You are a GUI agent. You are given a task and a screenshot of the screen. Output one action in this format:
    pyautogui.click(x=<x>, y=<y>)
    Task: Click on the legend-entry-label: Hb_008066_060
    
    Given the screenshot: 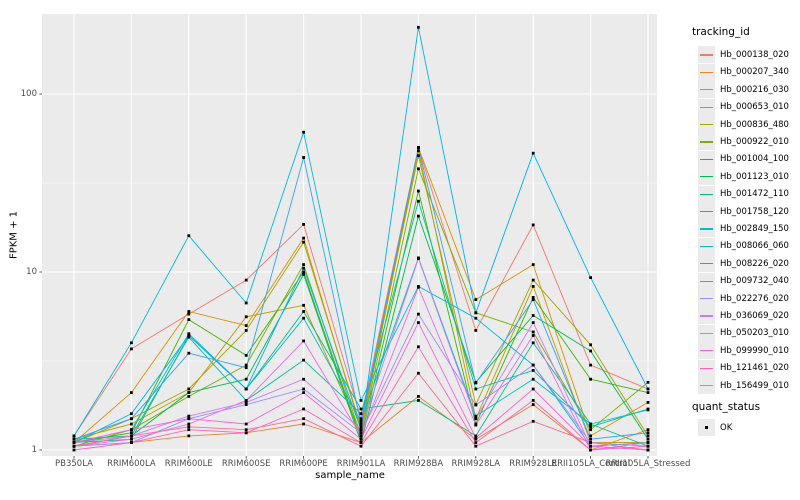 What is the action you would take?
    pyautogui.click(x=754, y=246)
    